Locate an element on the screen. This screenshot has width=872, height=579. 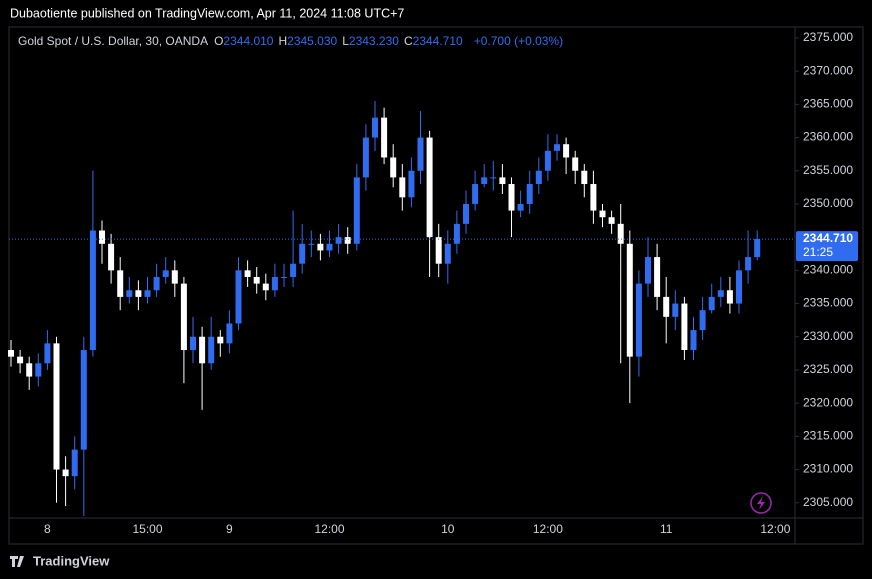
x-tick-label: 11 is located at coordinates (666, 529).